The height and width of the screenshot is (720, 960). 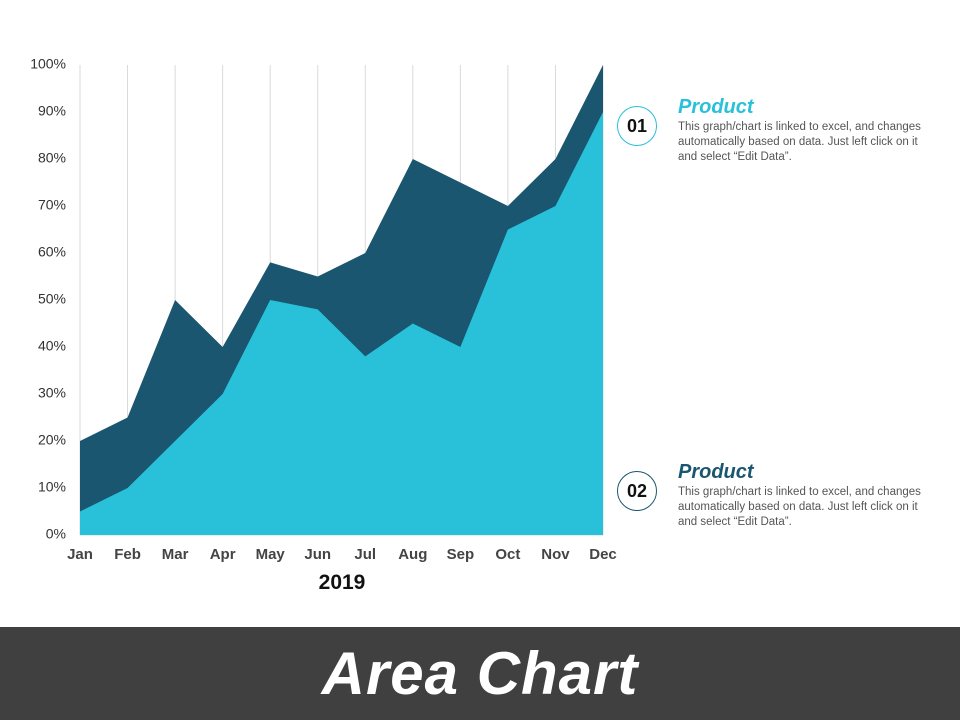 I want to click on x-axis-ticks: Jan Feb Mar Apr May Jun Jul Aug Sep Oct Nov Dec, so click(x=342, y=554).